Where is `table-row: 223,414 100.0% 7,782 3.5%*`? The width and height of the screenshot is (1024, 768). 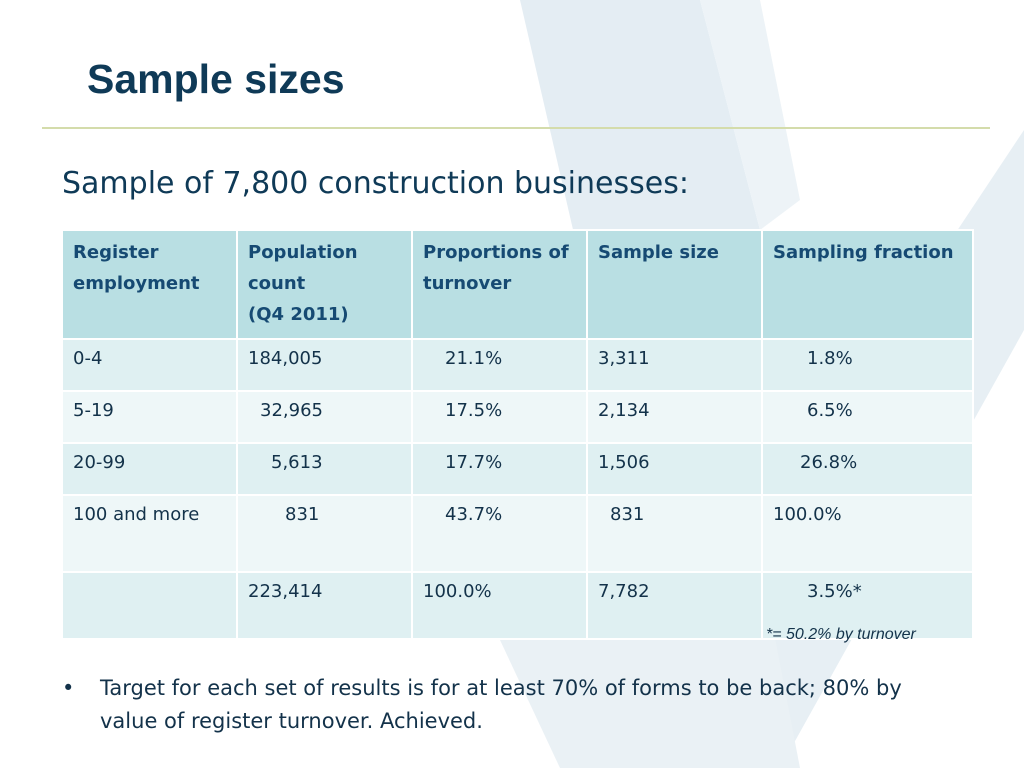 table-row: 223,414 100.0% 7,782 3.5%* is located at coordinates (517, 605).